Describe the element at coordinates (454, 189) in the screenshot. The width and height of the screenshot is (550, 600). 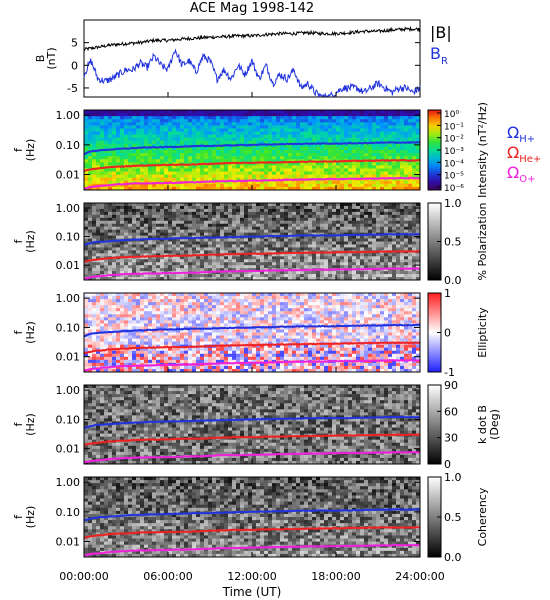
I see `colorbar-tick-label: 10⁻⁶` at that location.